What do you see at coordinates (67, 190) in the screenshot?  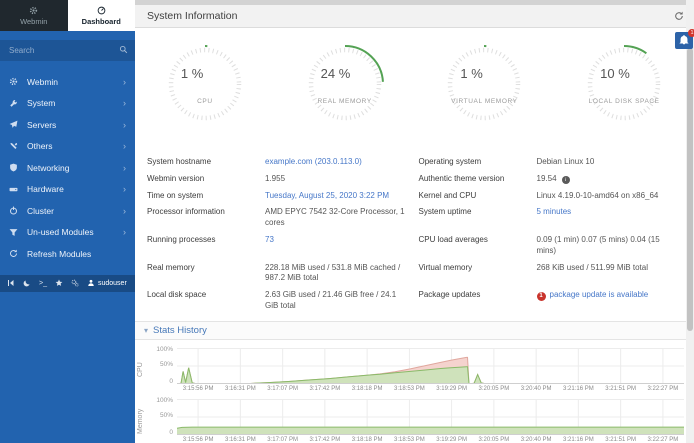 I see `sidebar-item-hardware: Hardware ›` at bounding box center [67, 190].